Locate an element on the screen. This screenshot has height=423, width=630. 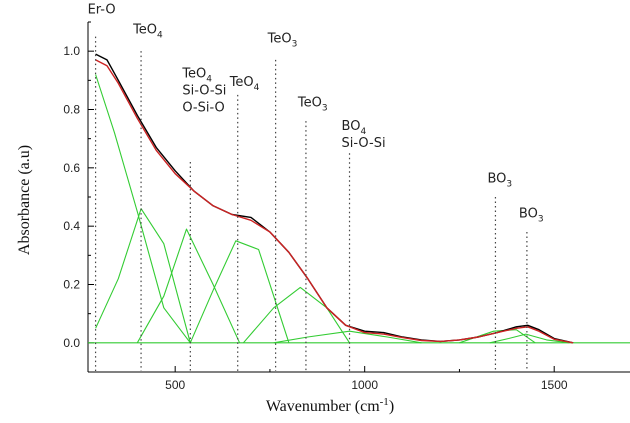
peak-label: Er-O is located at coordinates (102, 9).